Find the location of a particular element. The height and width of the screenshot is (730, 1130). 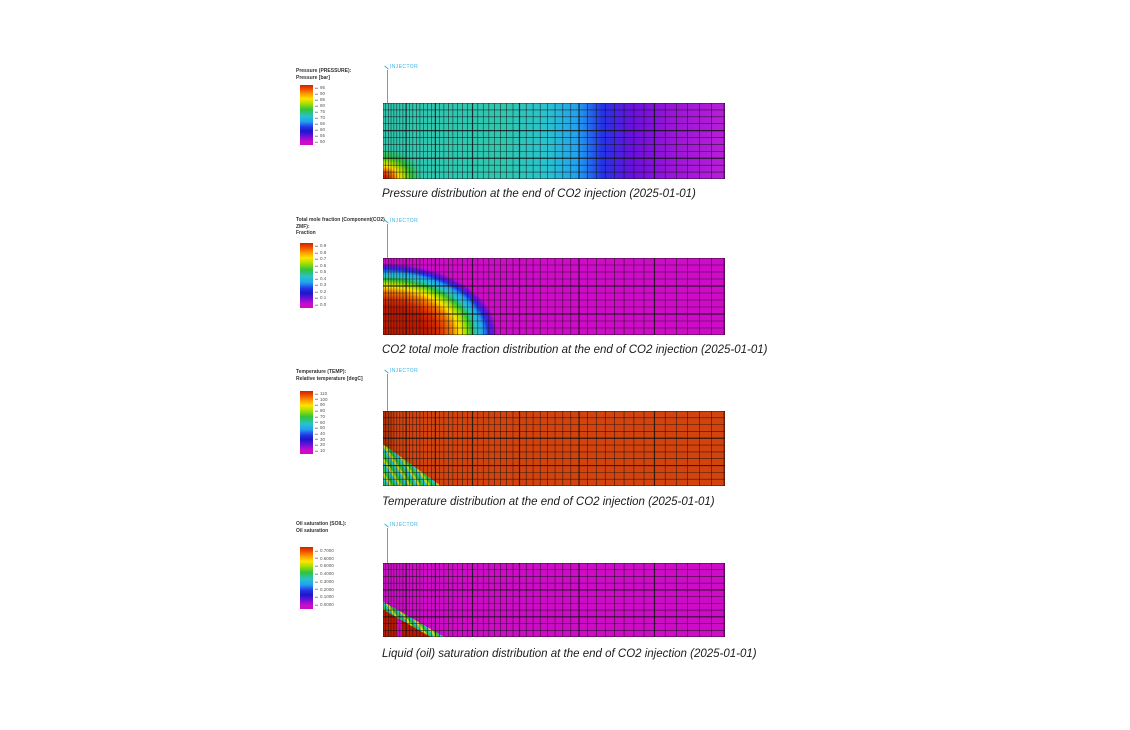

colorbar-title: Oil saturation (SOIL): Oil saturation is located at coordinates (346, 527).